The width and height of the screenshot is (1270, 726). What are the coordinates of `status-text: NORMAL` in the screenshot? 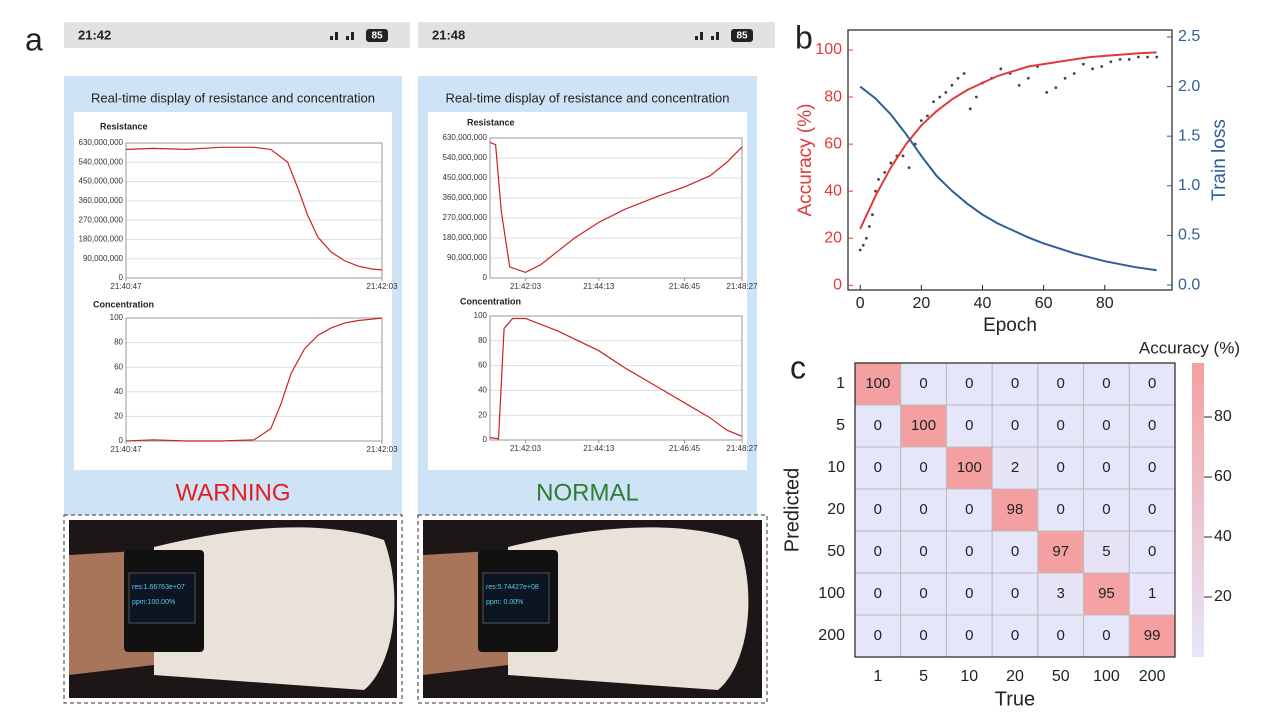 It's located at (587, 492).